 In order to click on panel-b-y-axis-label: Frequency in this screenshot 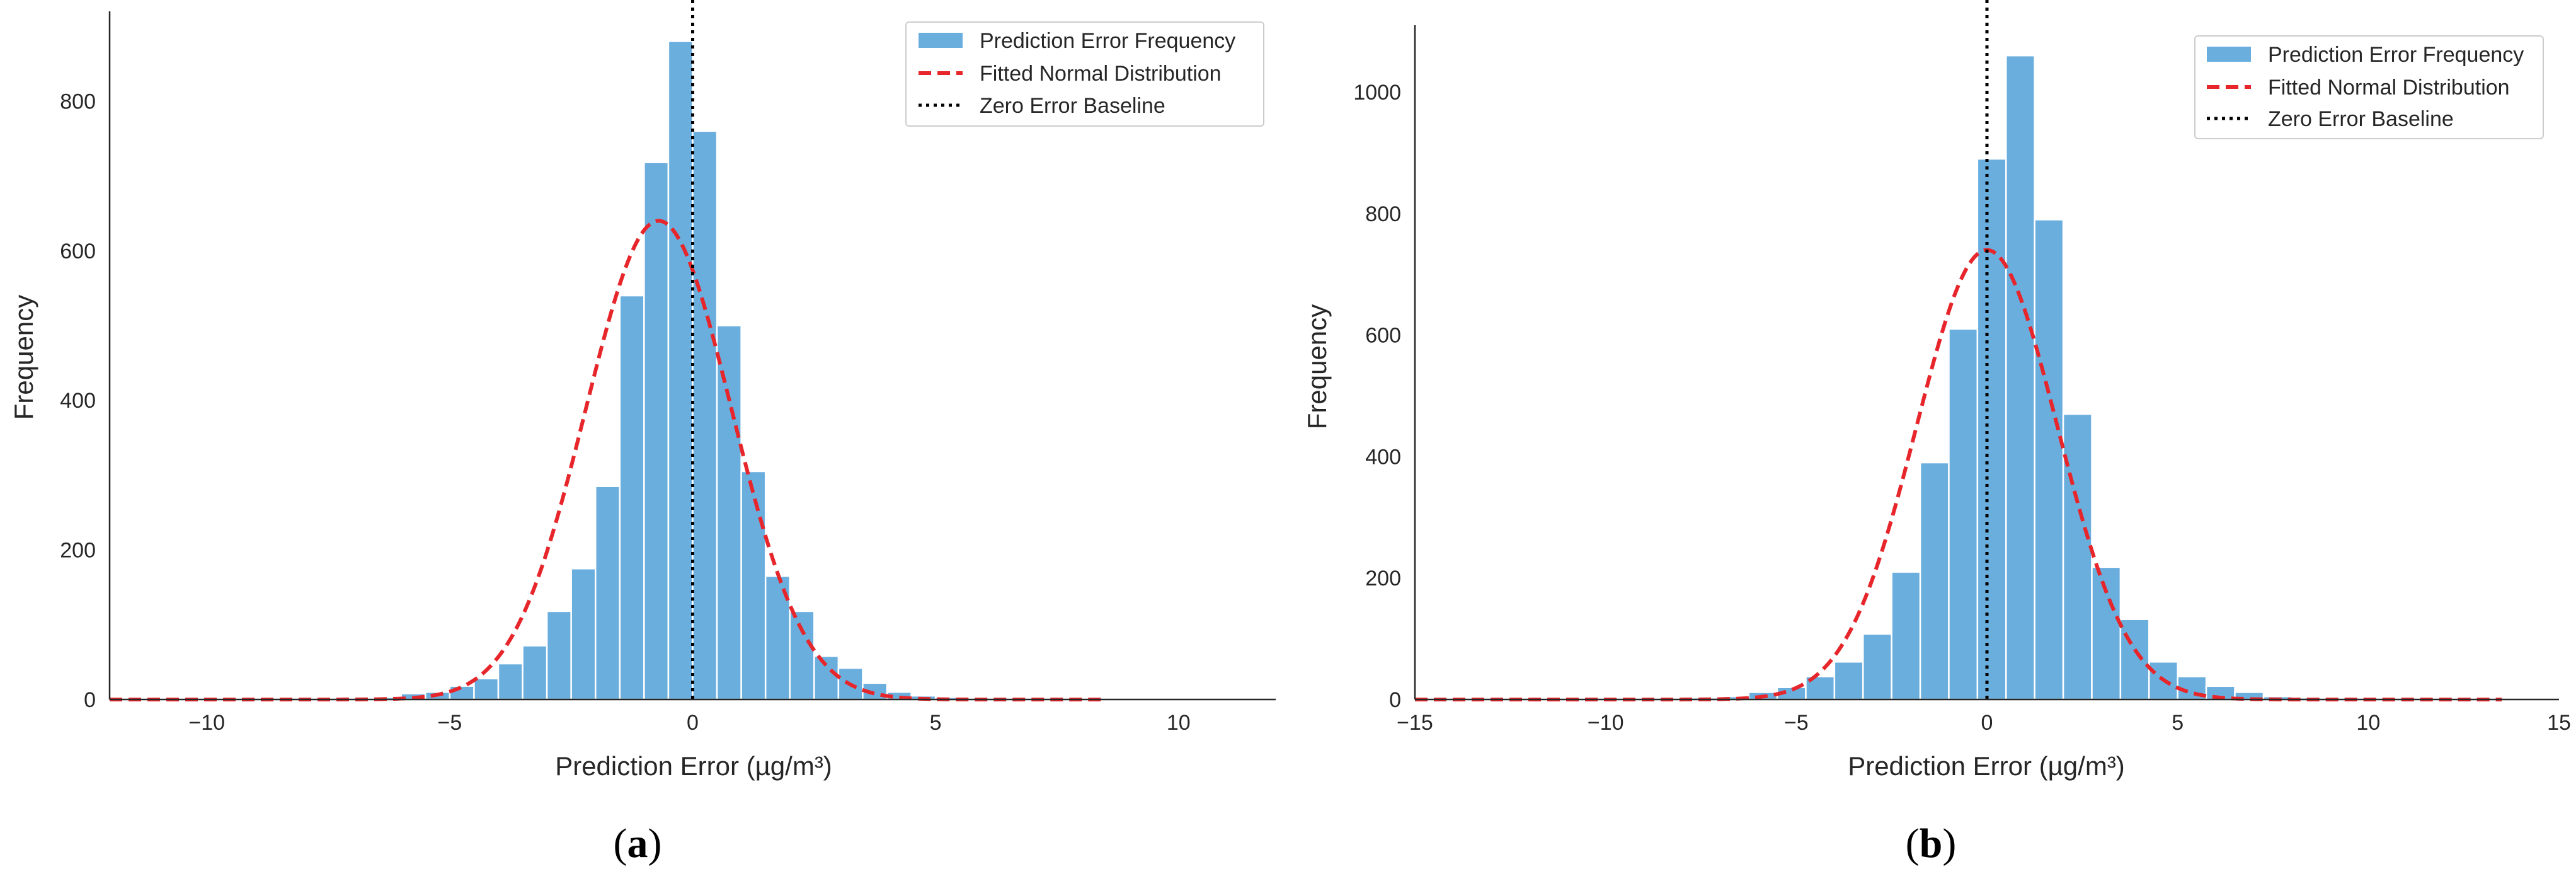, I will do `click(1317, 366)`.